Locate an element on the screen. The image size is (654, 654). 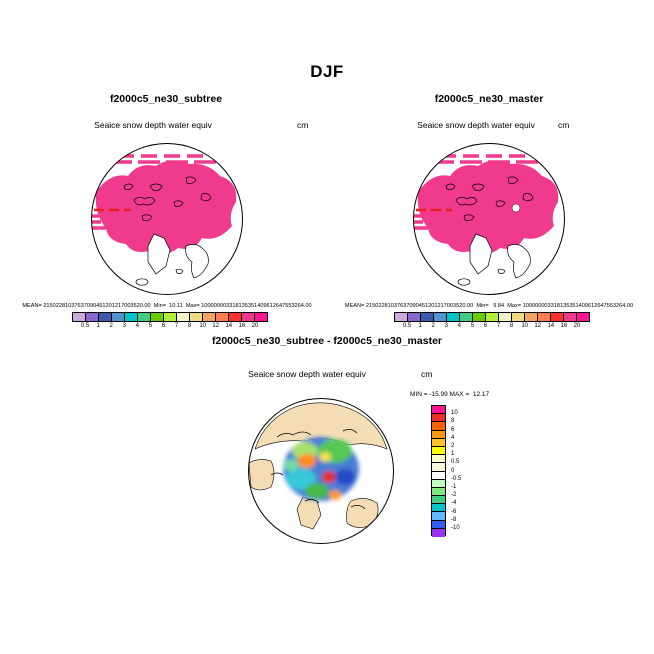
colorbar-tick-label: 0 is located at coordinates (453, 470).